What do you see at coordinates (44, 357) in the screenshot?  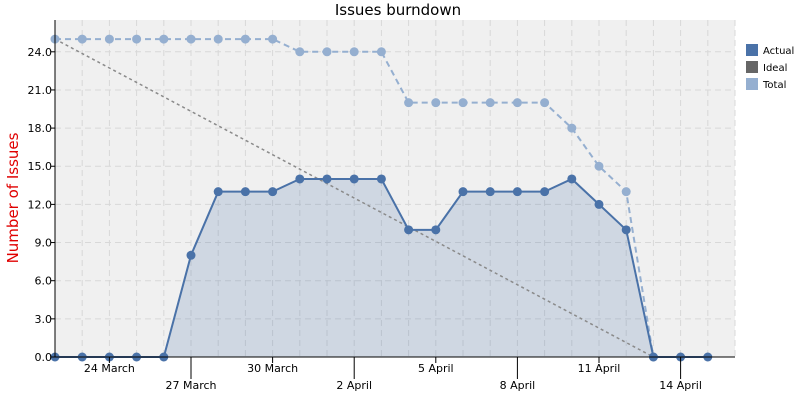 I see `y-tick-label: 0.0` at bounding box center [44, 357].